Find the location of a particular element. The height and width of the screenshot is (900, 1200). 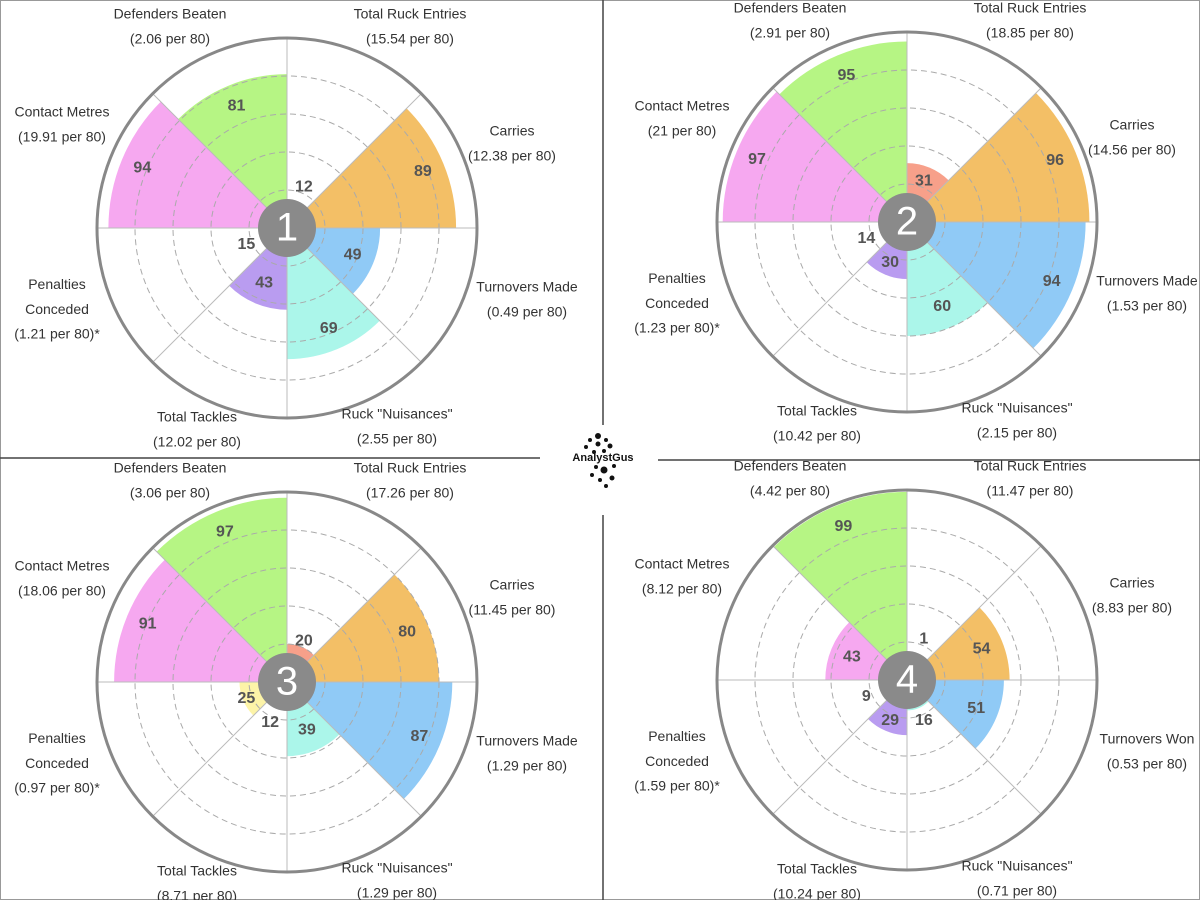

detail-label: (12.38 per 80) is located at coordinates (512, 156).